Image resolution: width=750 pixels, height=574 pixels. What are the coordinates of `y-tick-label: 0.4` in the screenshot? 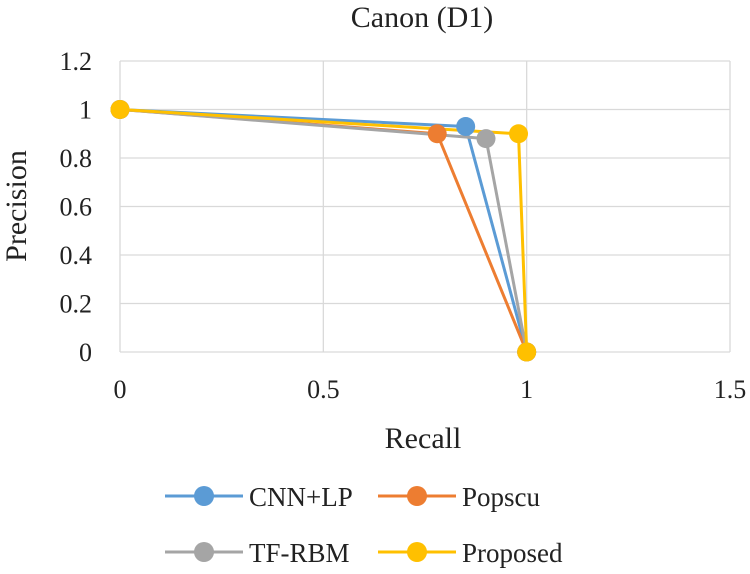 It's located at (76, 255).